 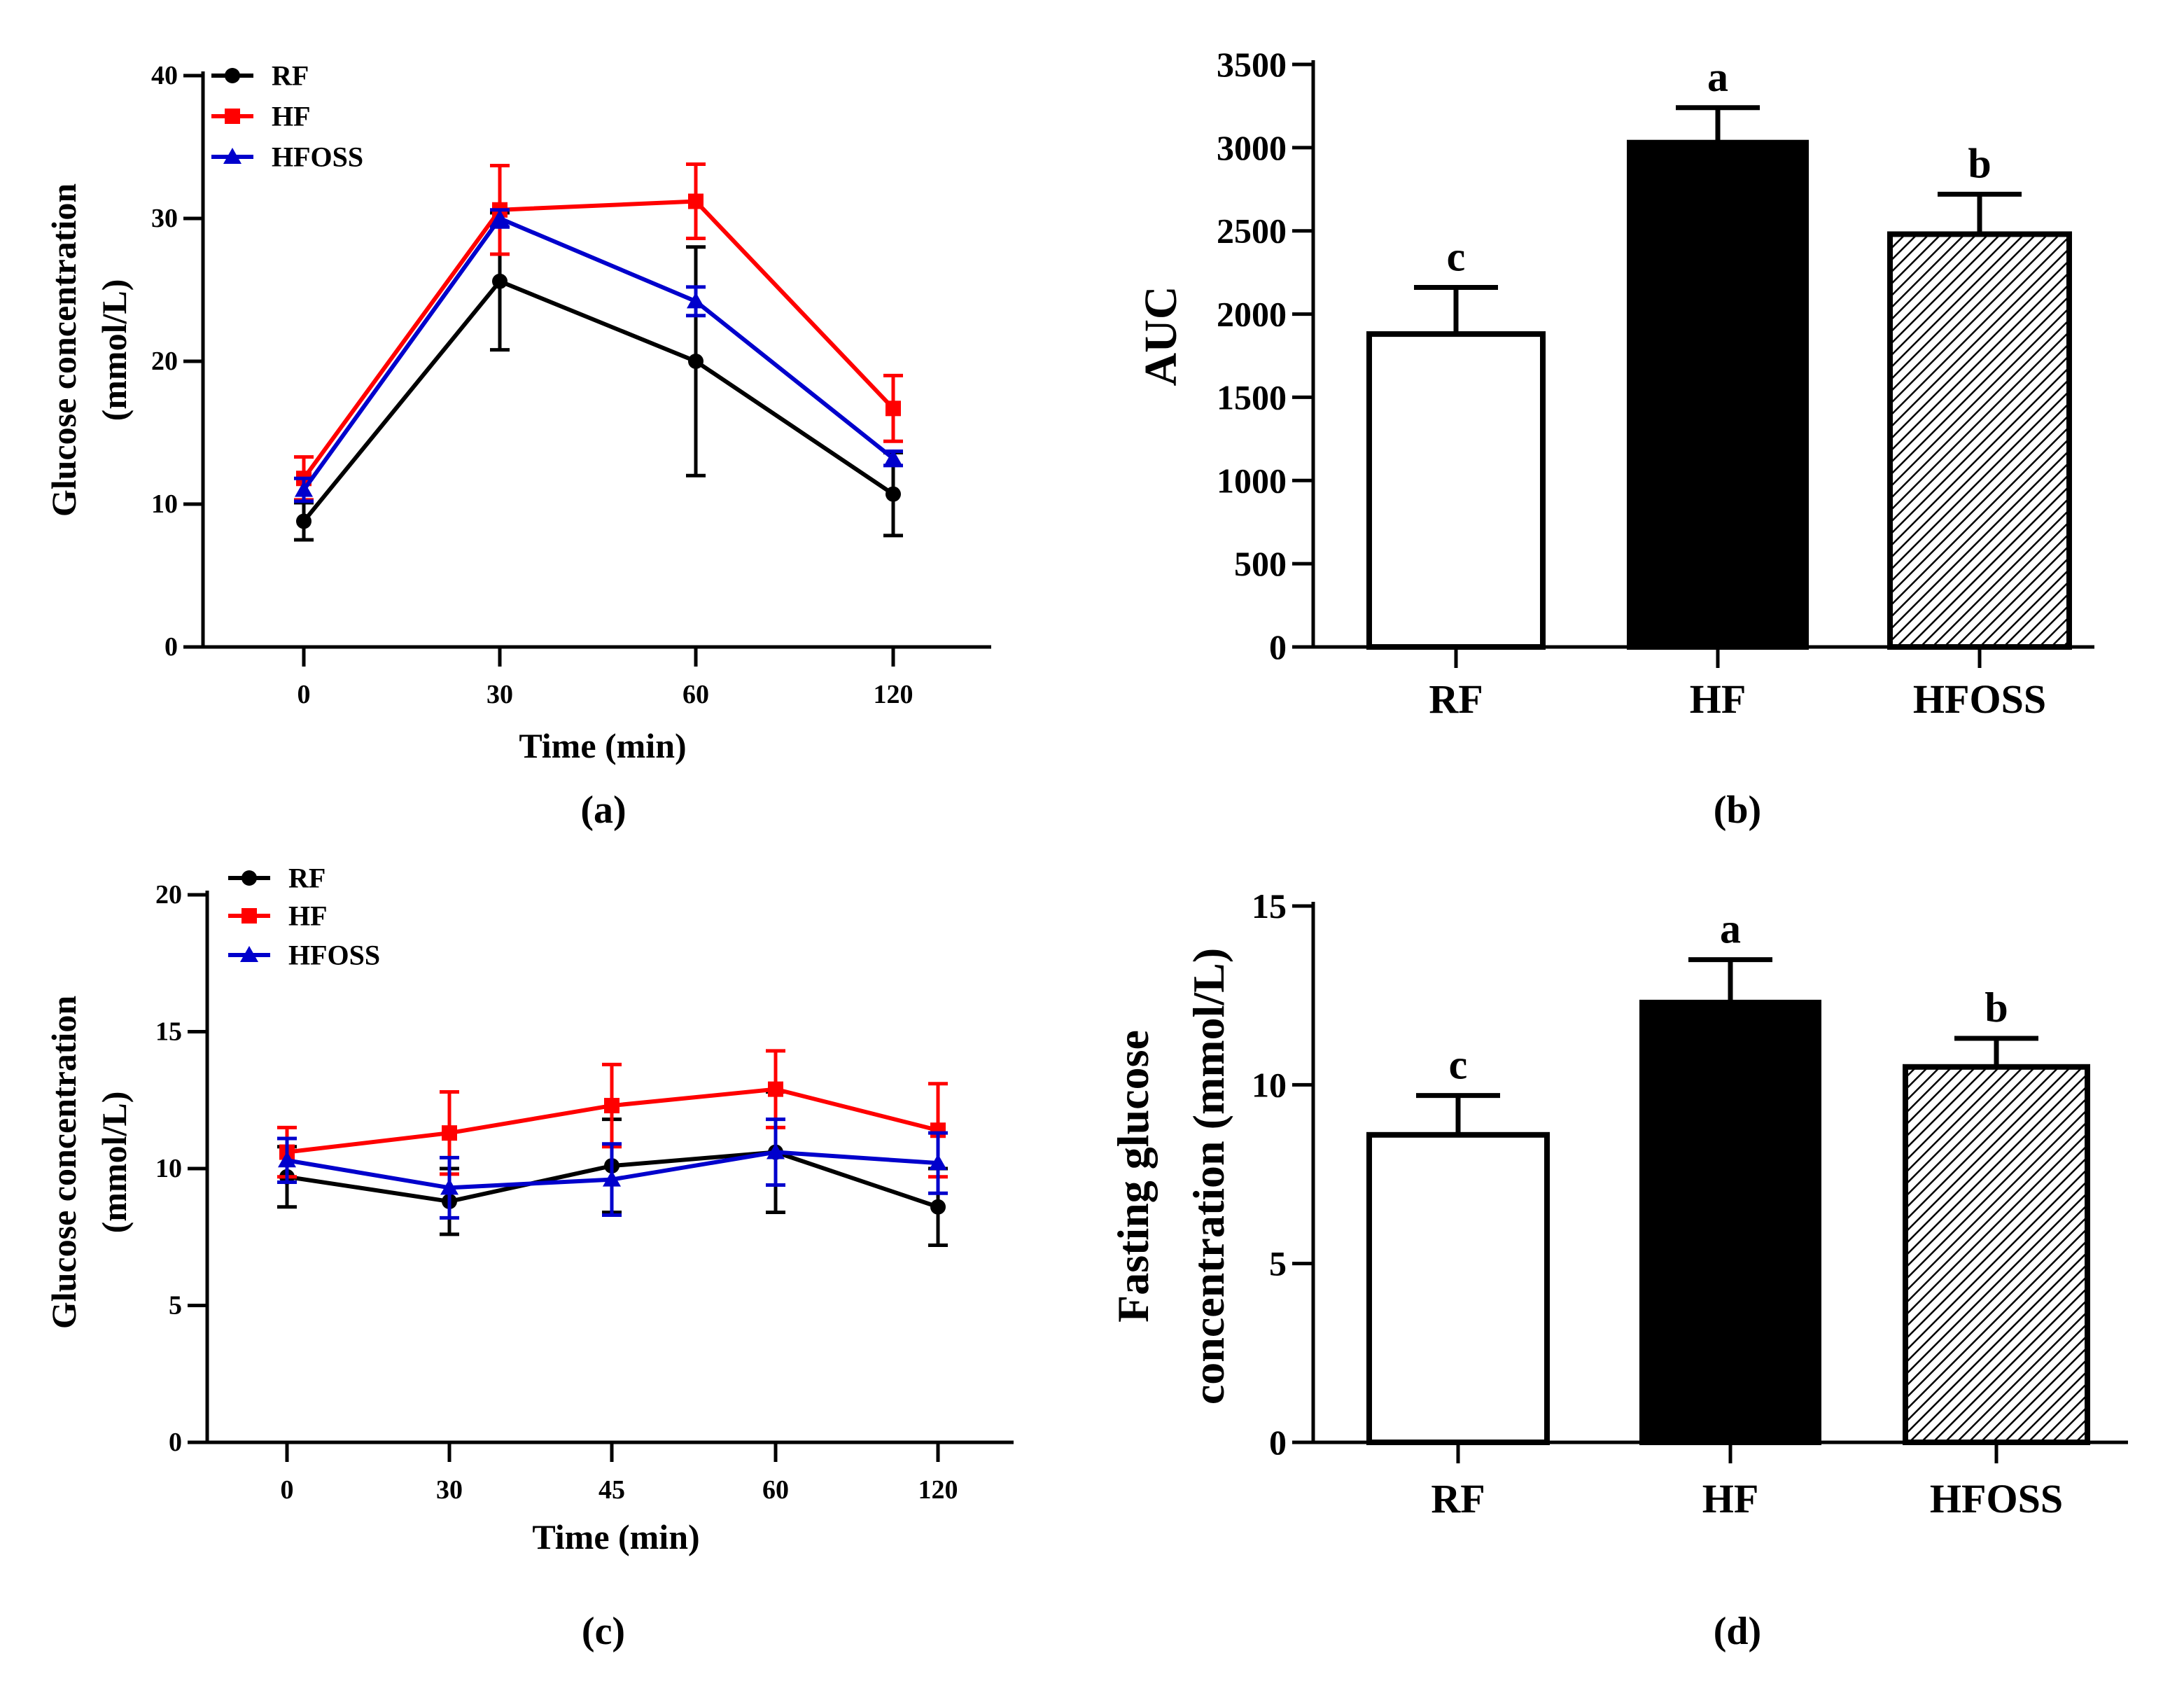 What do you see at coordinates (1252, 231) in the screenshot?
I see `y-tick-label: 2500` at bounding box center [1252, 231].